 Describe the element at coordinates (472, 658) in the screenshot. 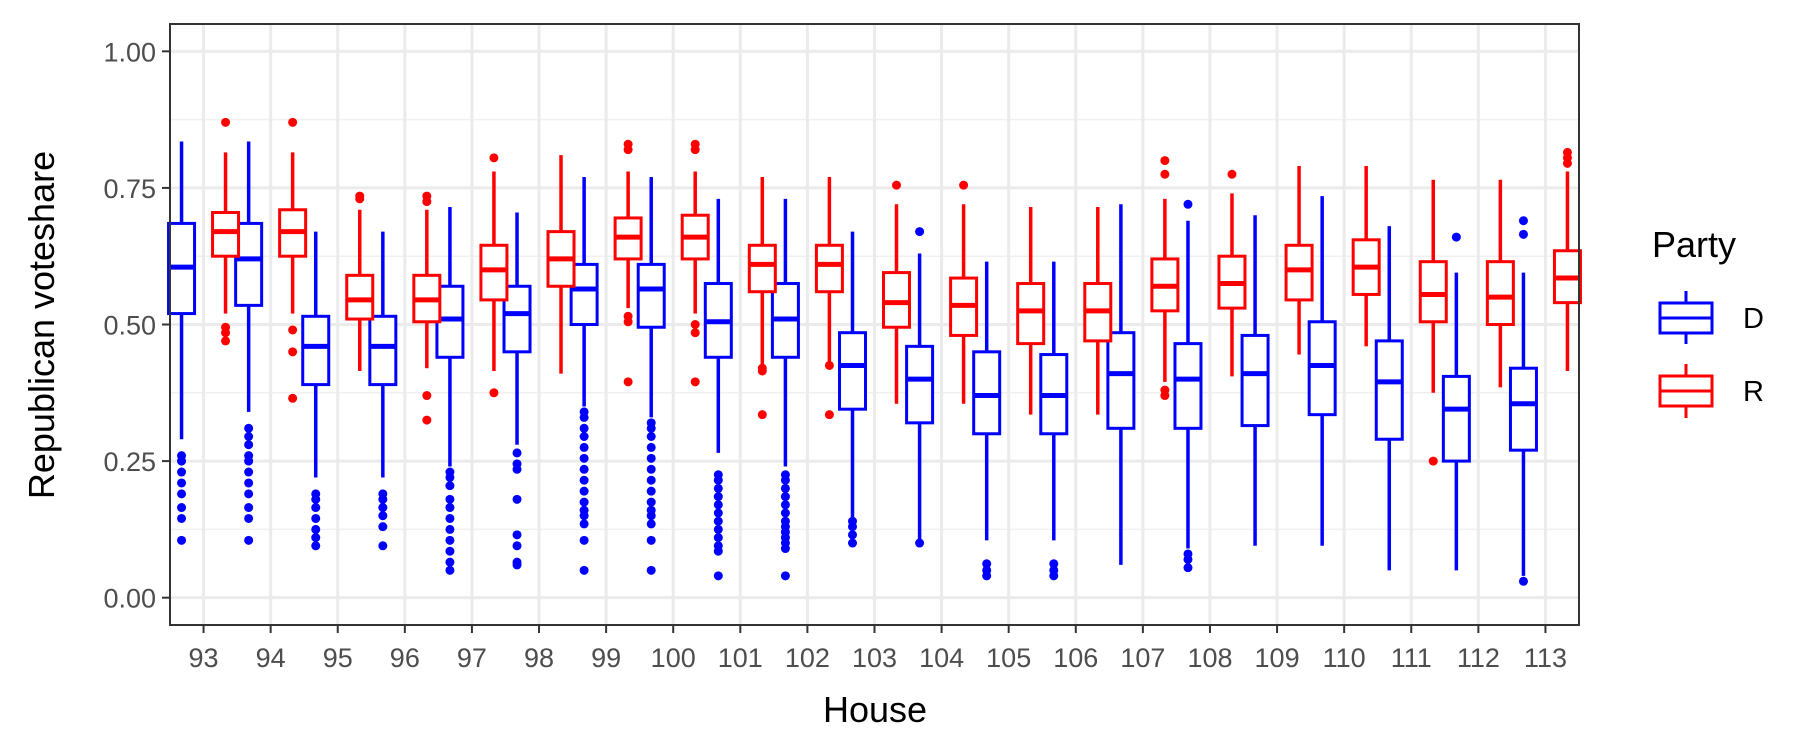

I see `x-tick-label: 97` at that location.